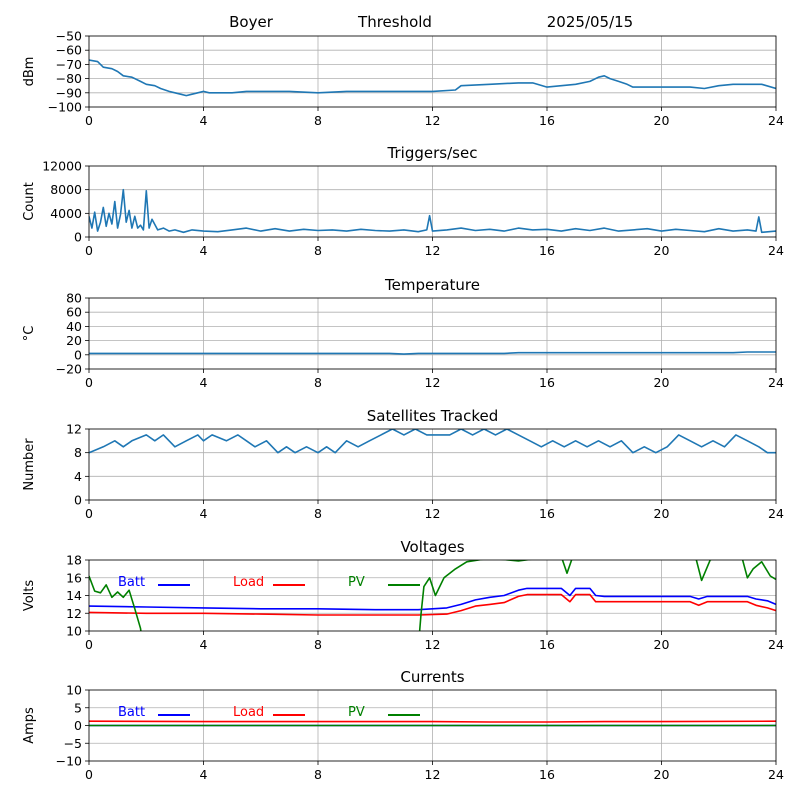 The width and height of the screenshot is (800, 800). I want to click on y-tick-label: −5, so click(73, 743).